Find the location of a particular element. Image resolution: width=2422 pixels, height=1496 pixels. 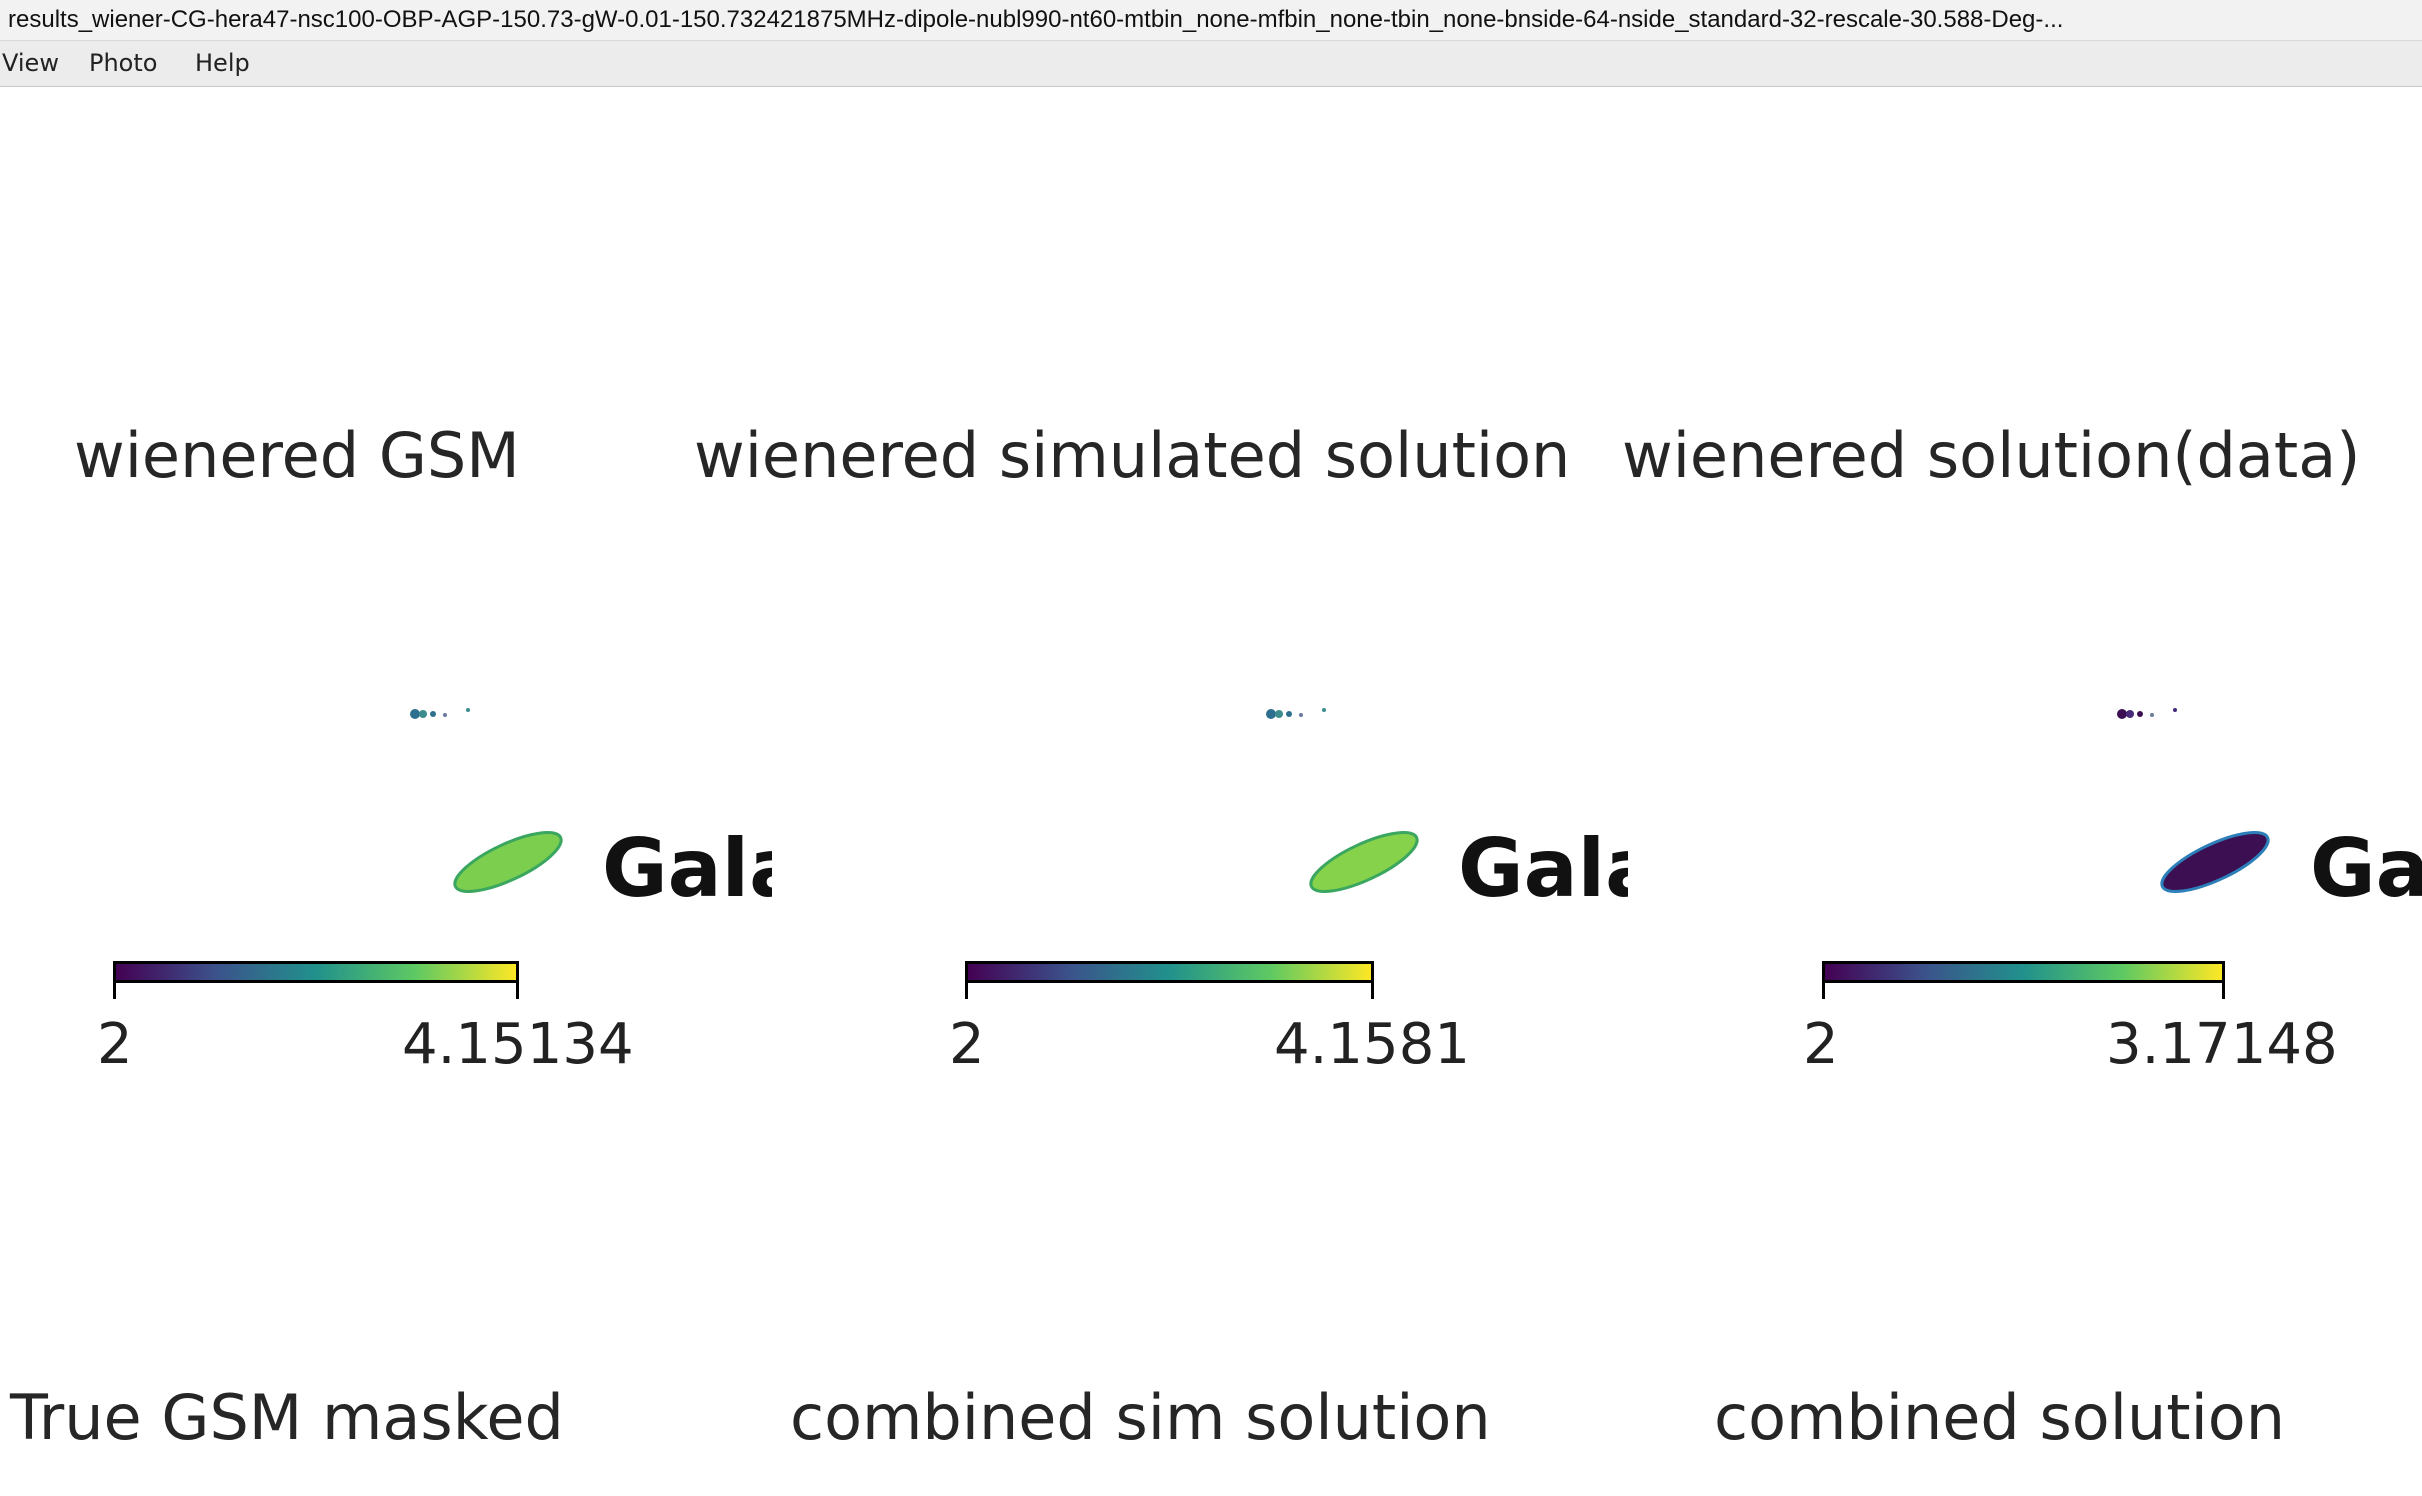

panel-1-colorbar-tick-max is located at coordinates (517, 991).